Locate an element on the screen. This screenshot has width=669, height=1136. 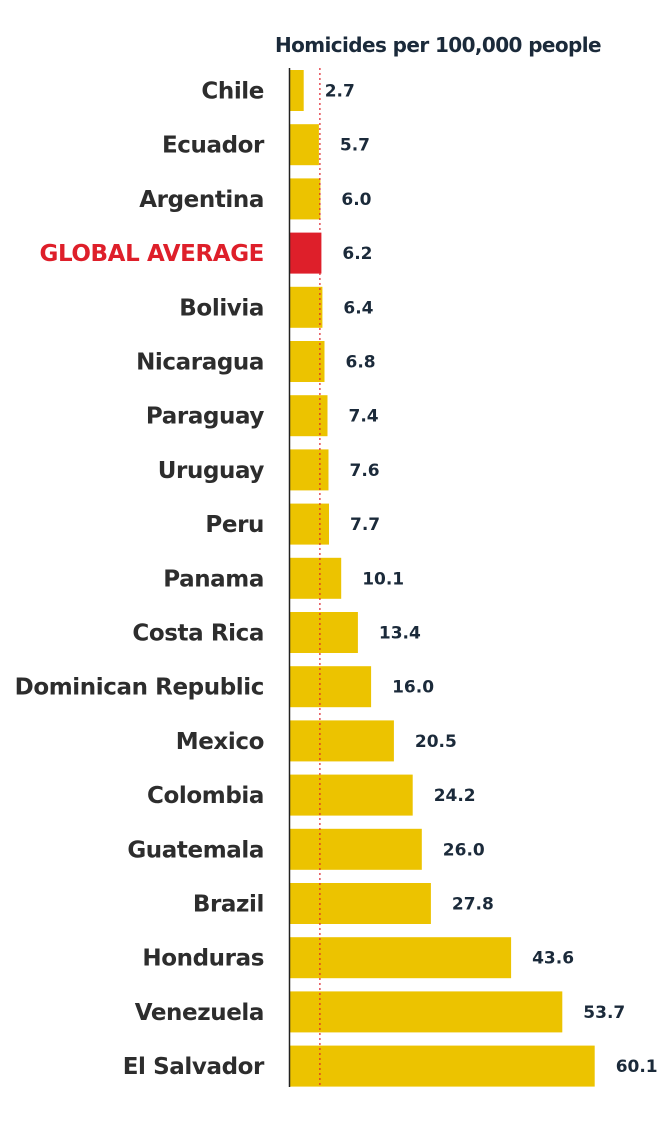
bar-brazil is located at coordinates (360, 903).